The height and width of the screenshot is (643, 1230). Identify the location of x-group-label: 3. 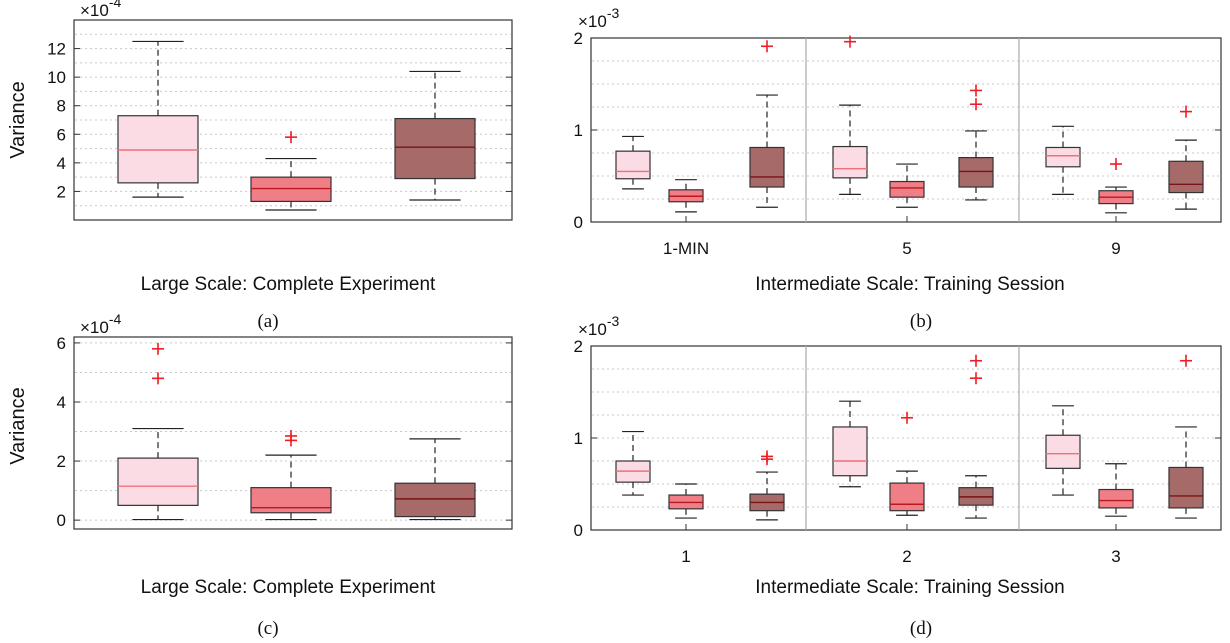
(1115, 556).